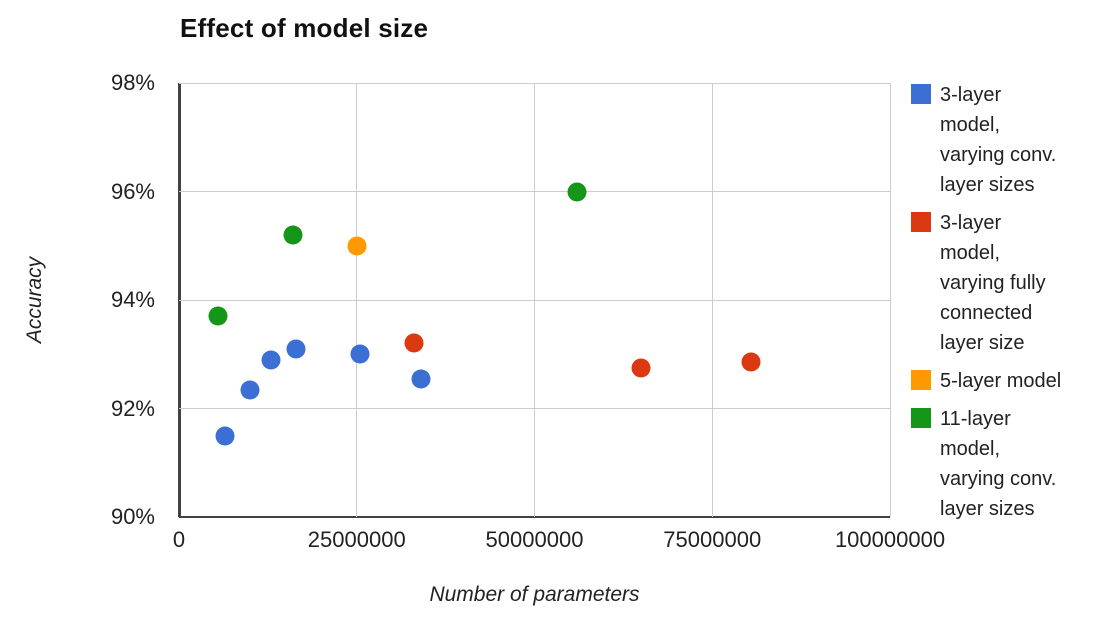 This screenshot has height=641, width=1106. What do you see at coordinates (712, 539) in the screenshot?
I see `x-tick-label: 75000000` at bounding box center [712, 539].